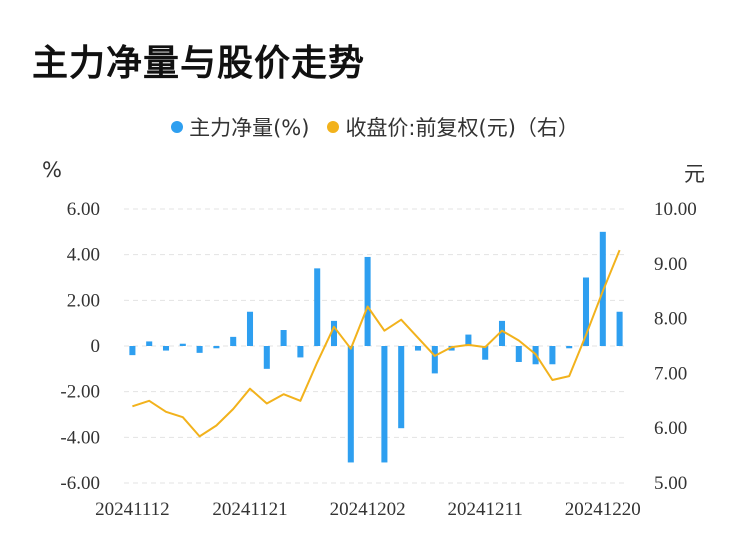 Image resolution: width=750 pixels, height=558 pixels. Describe the element at coordinates (485, 509) in the screenshot. I see `x-tick-label: 20241211` at that location.